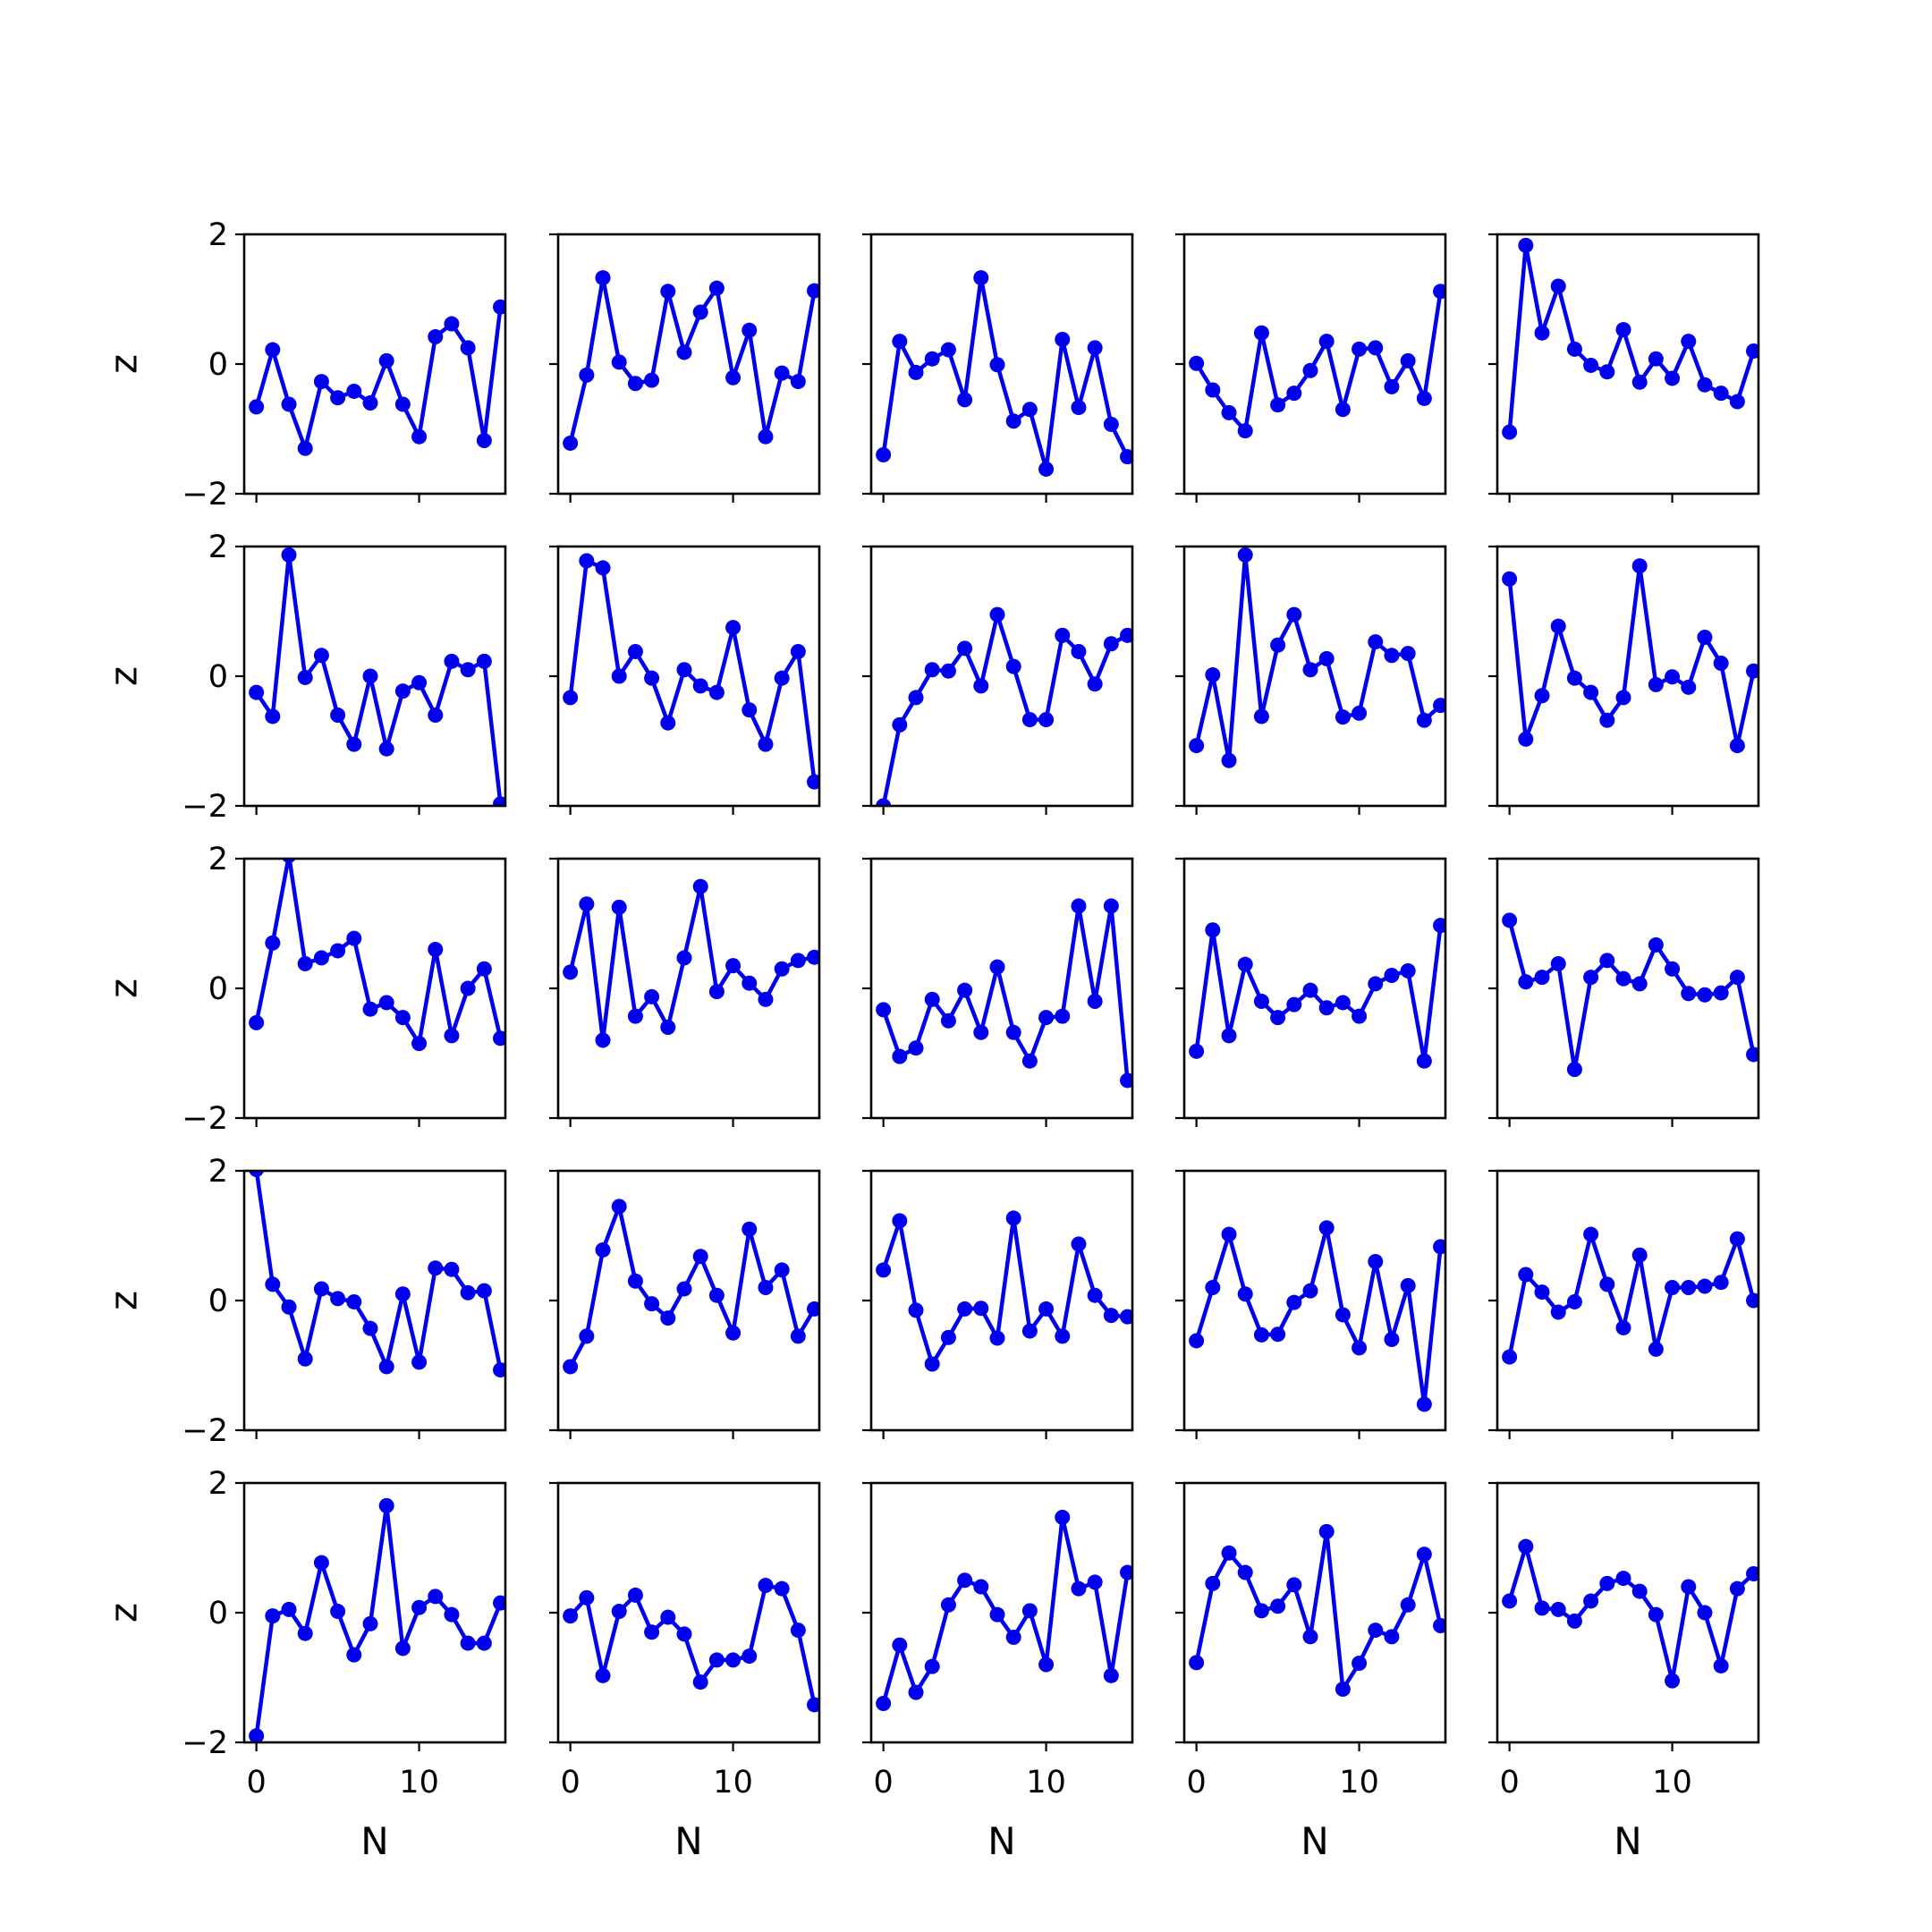 This screenshot has width=1932, height=1932. I want to click on x-axis-label: N, so click(1627, 1841).